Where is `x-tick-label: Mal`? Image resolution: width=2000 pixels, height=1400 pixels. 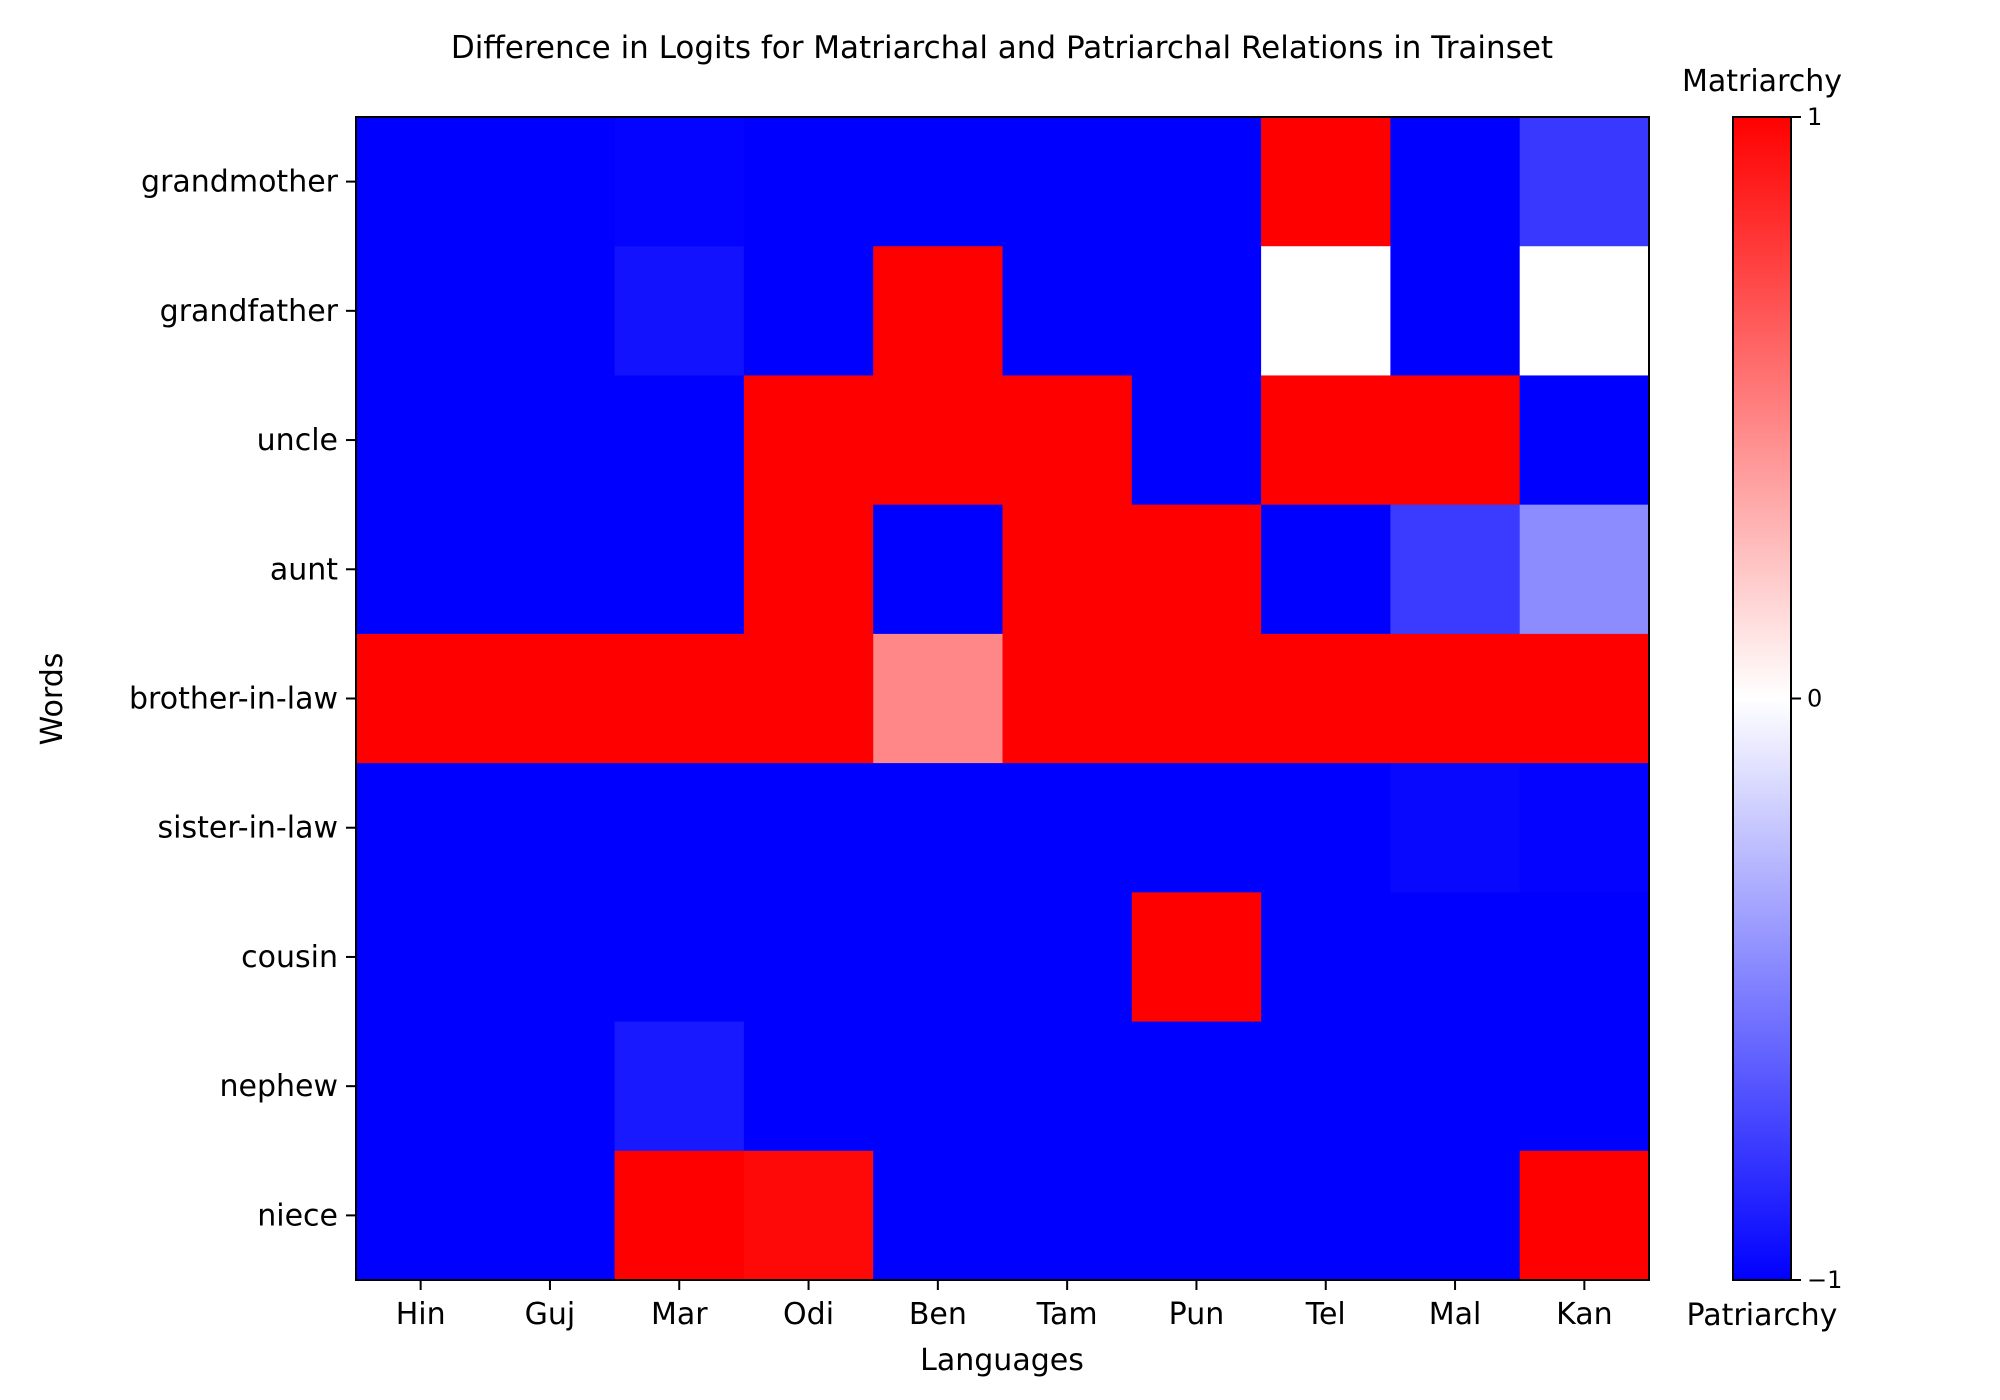
x-tick-label: Mal is located at coordinates (1455, 1314).